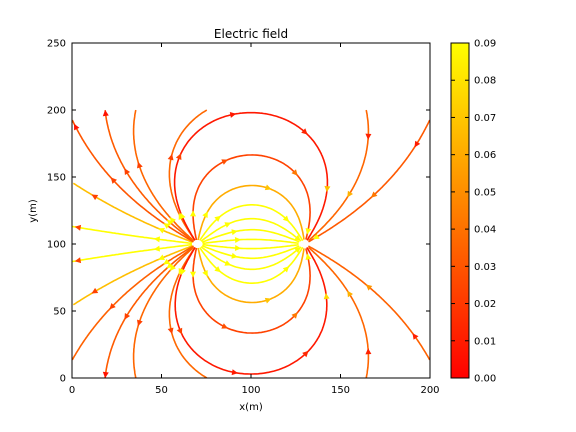 The height and width of the screenshot is (432, 576). What do you see at coordinates (485, 192) in the screenshot?
I see `colorbar-tick-label: 0.05` at bounding box center [485, 192].